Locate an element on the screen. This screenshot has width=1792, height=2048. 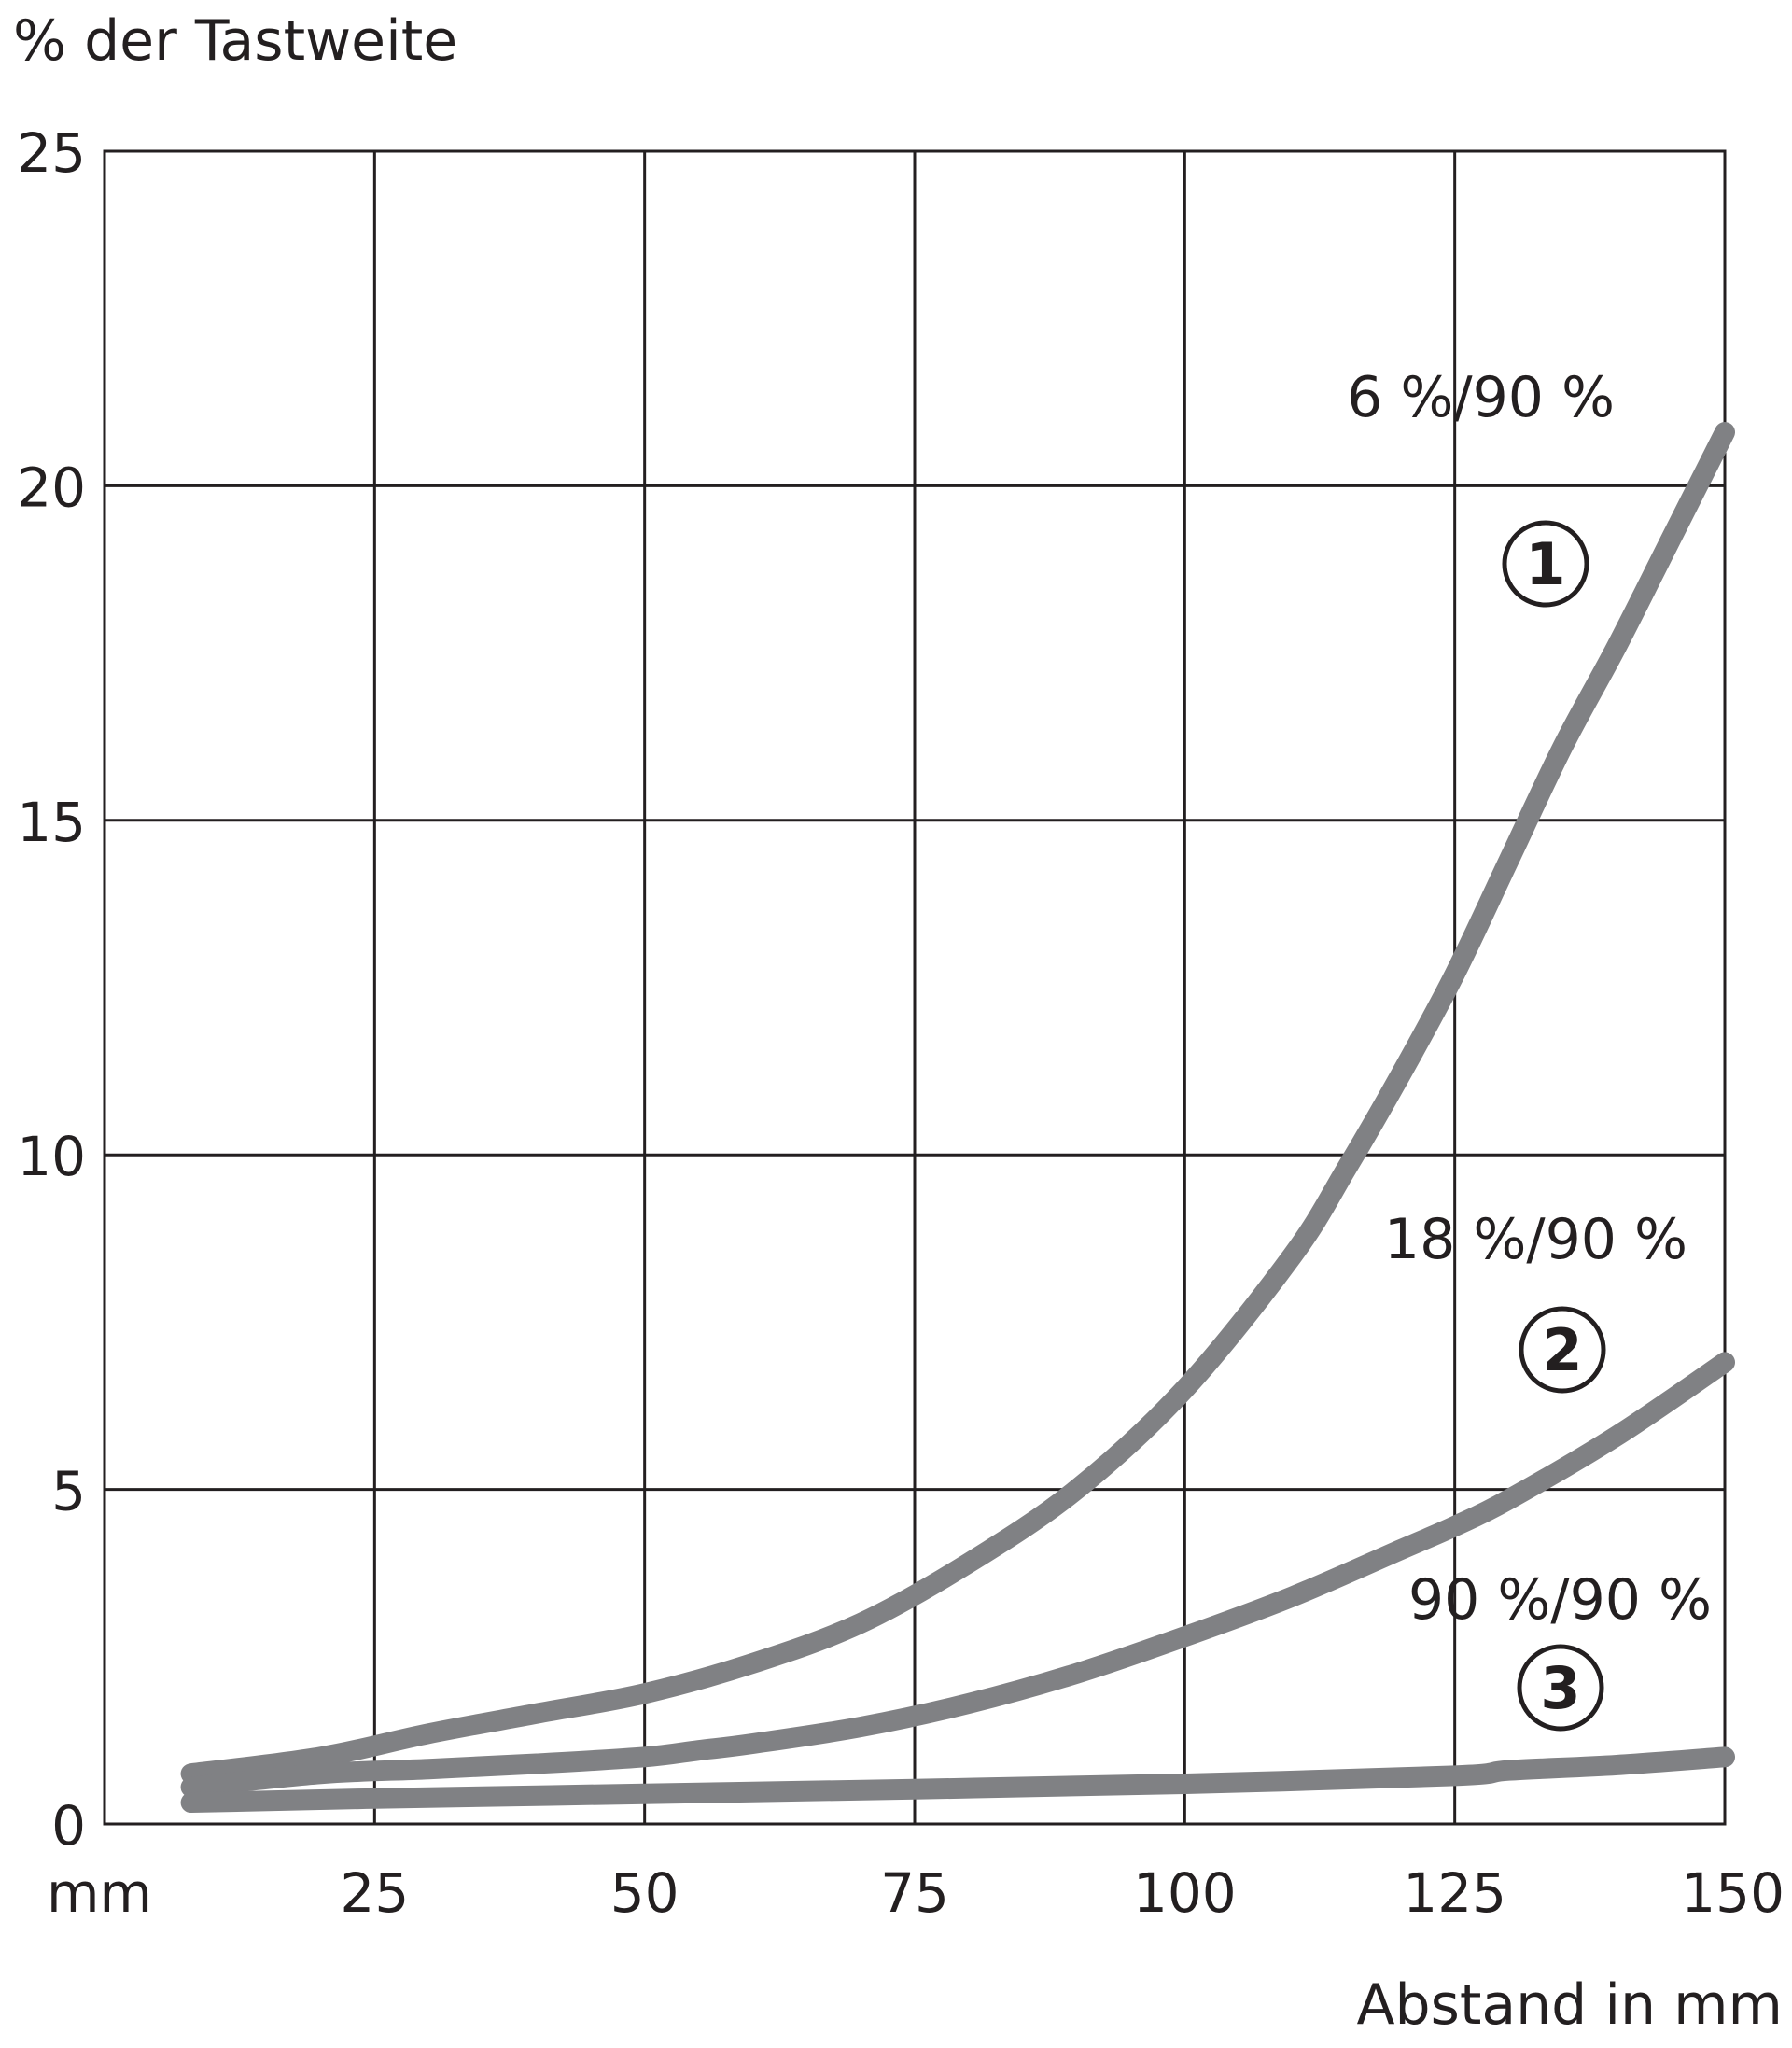
y-axis-title: % der Tastweite is located at coordinates (235, 41).